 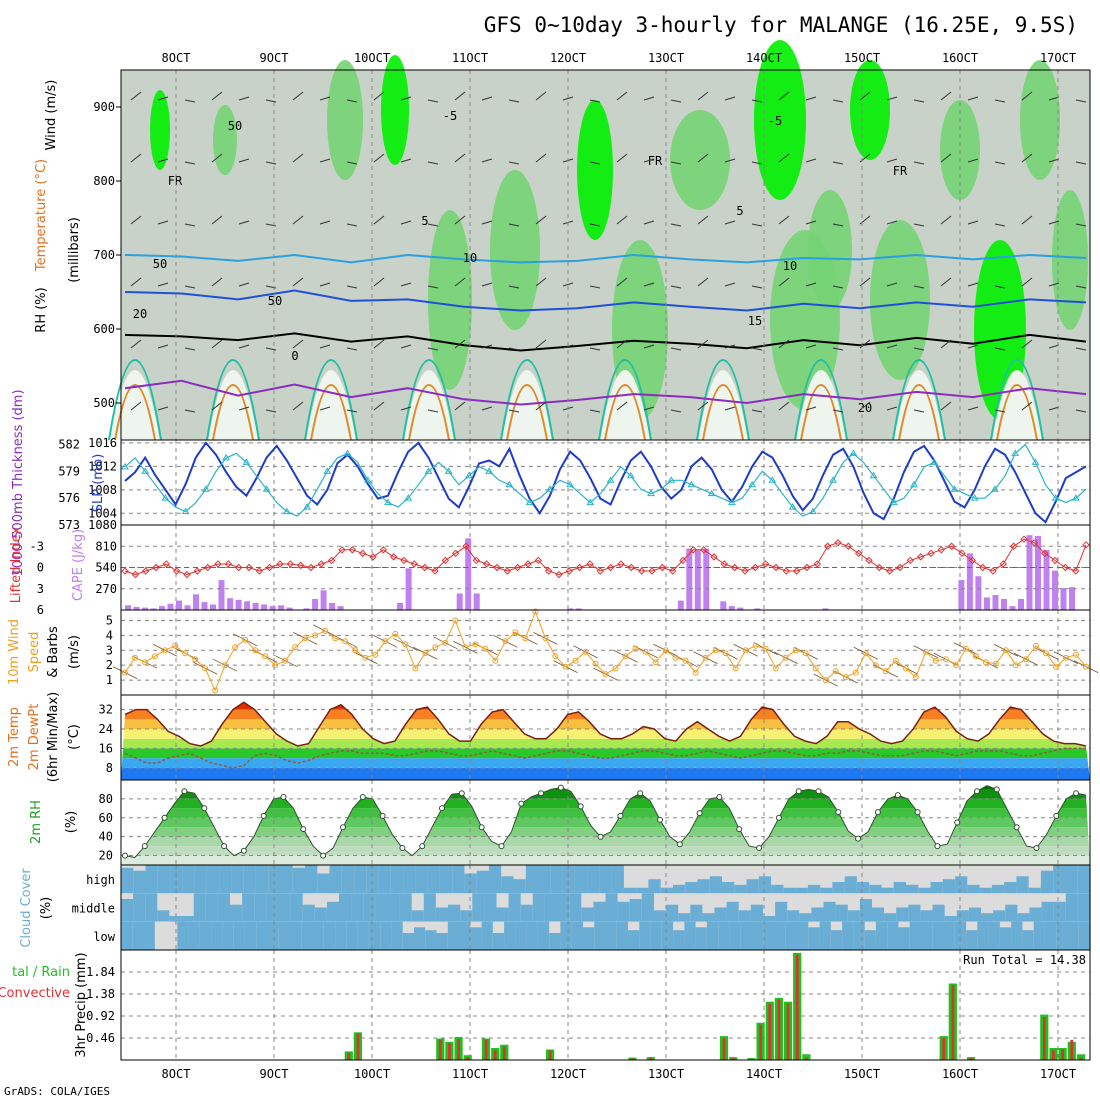 I want to click on dry-area, so click(x=625, y=405).